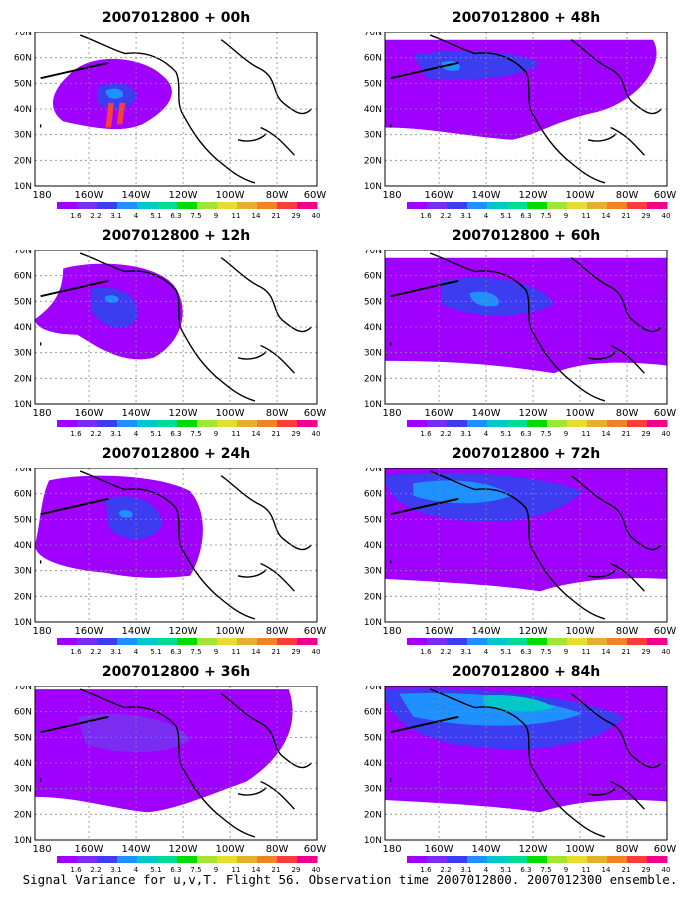 The image size is (700, 900). I want to click on graticule, so click(176, 763).